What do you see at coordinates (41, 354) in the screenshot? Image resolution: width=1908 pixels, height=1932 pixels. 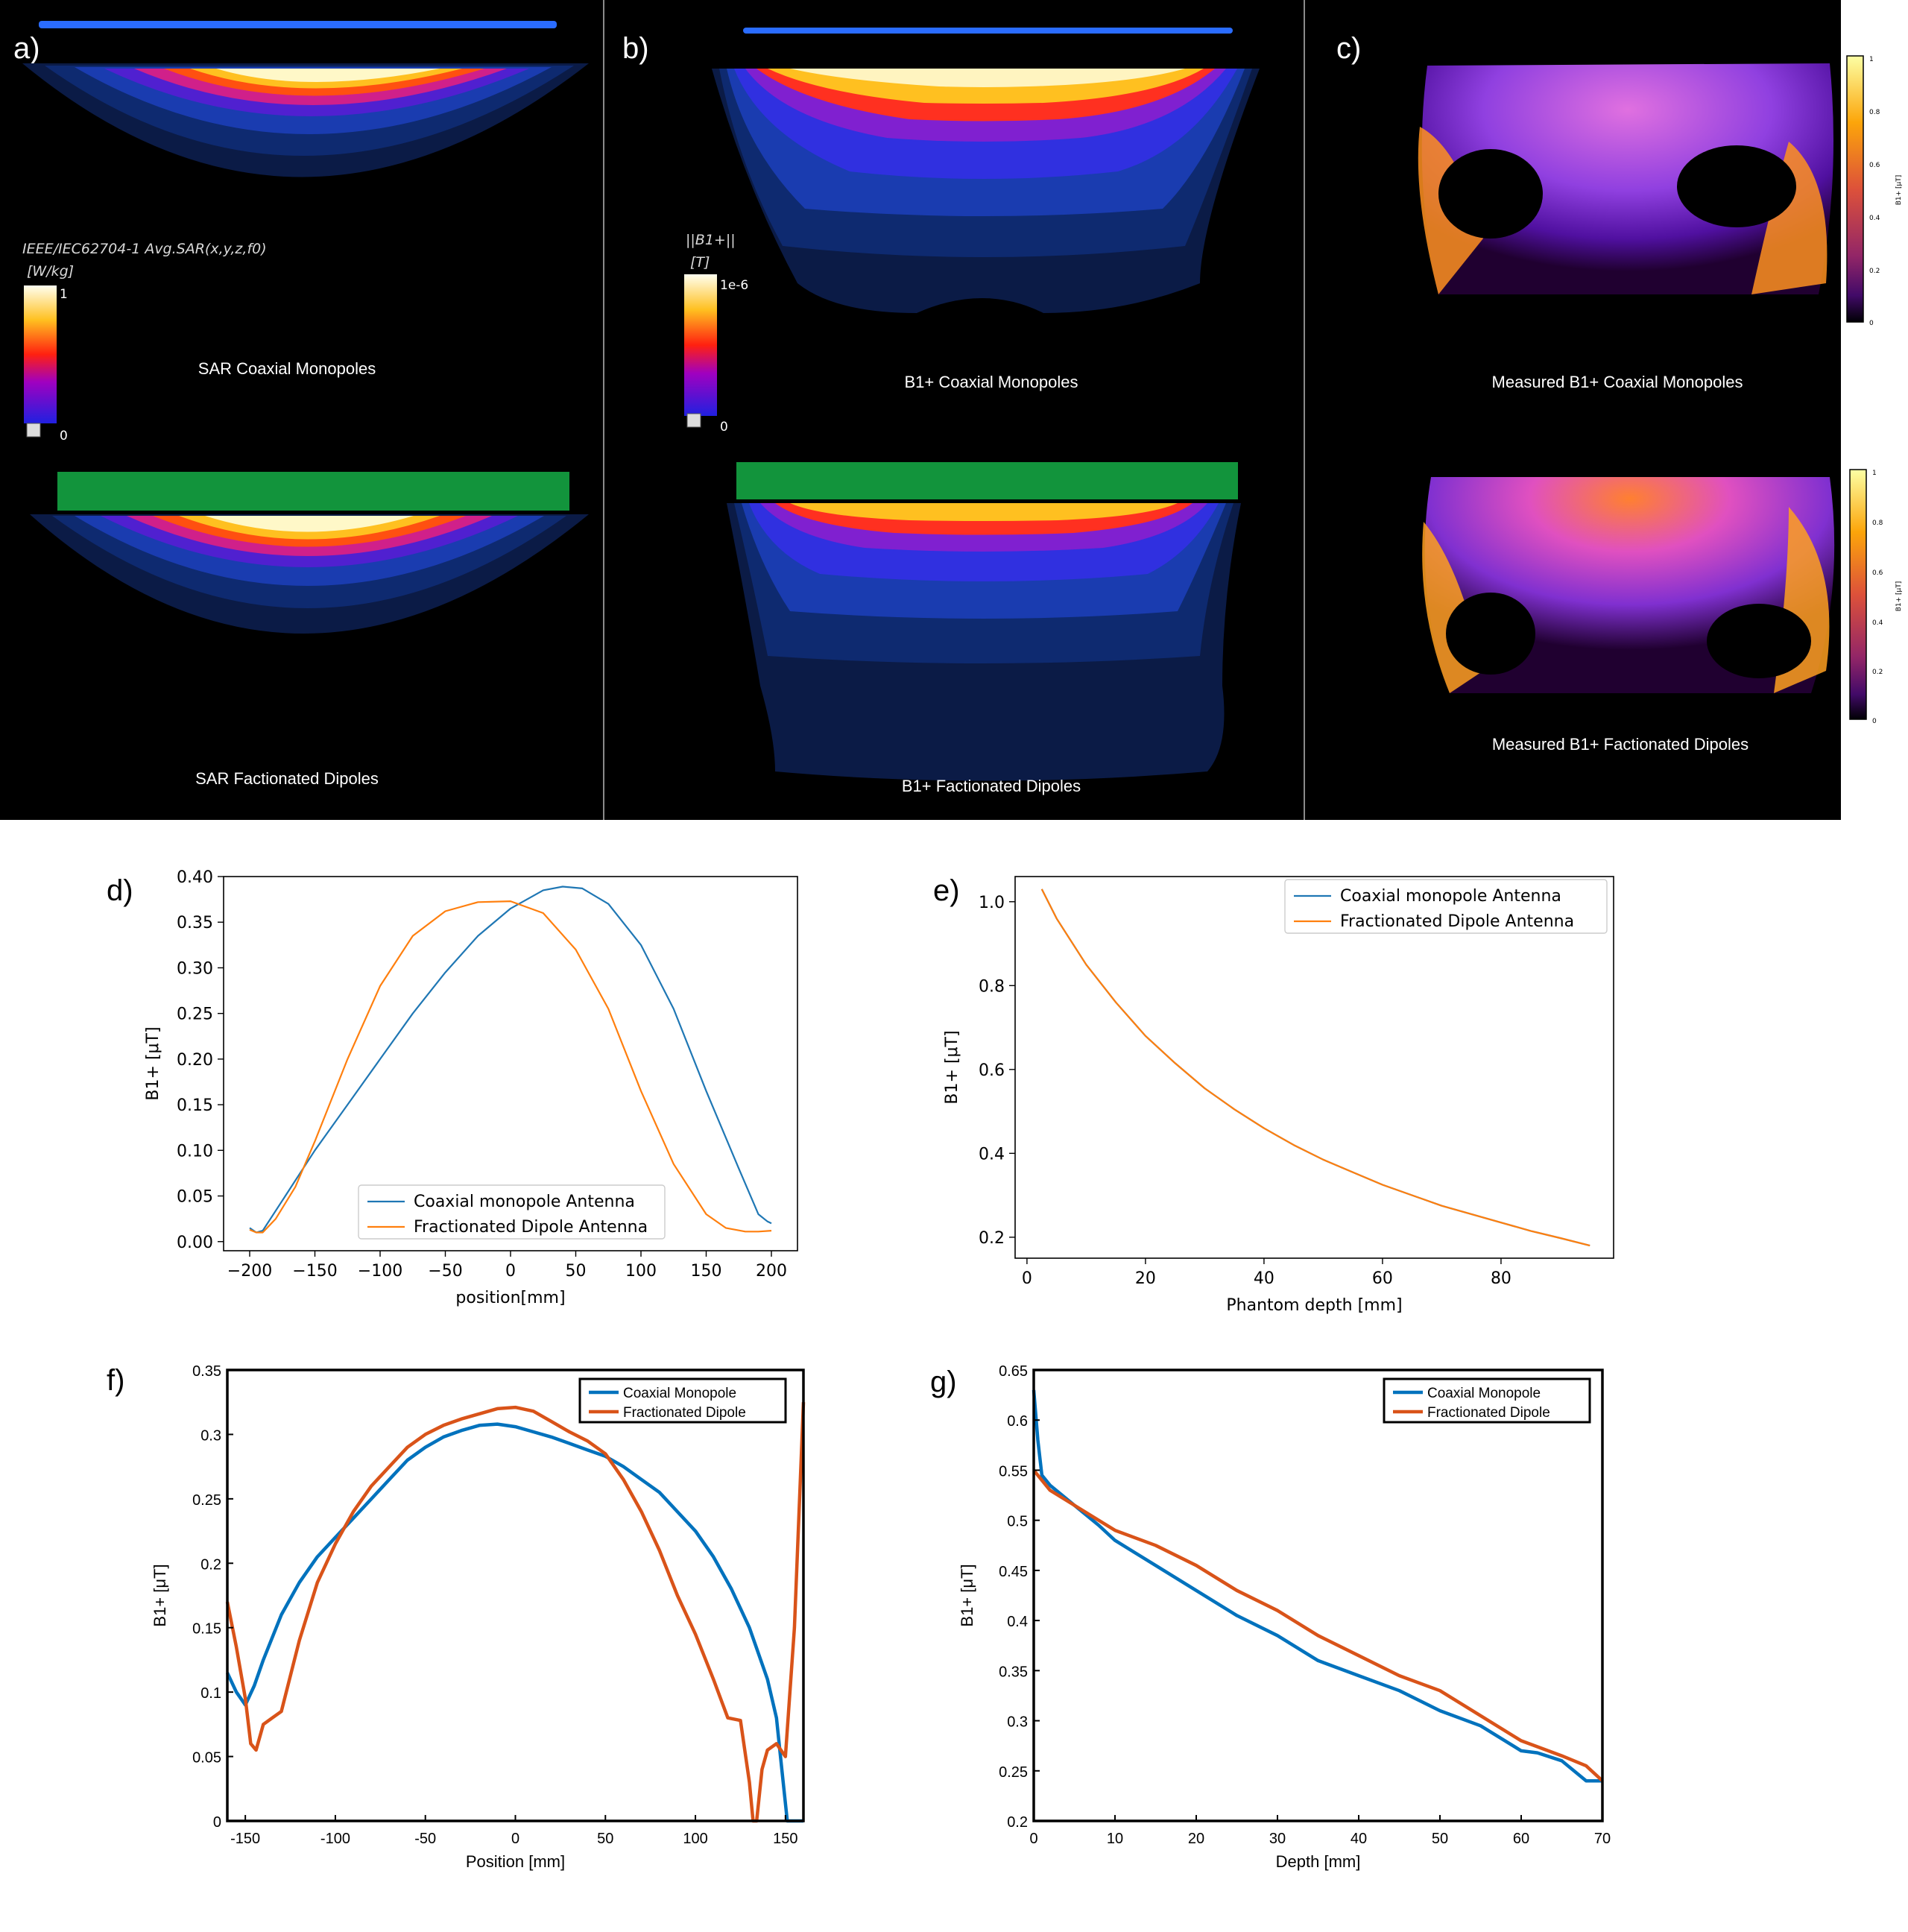 I see `sar-colorbar` at bounding box center [41, 354].